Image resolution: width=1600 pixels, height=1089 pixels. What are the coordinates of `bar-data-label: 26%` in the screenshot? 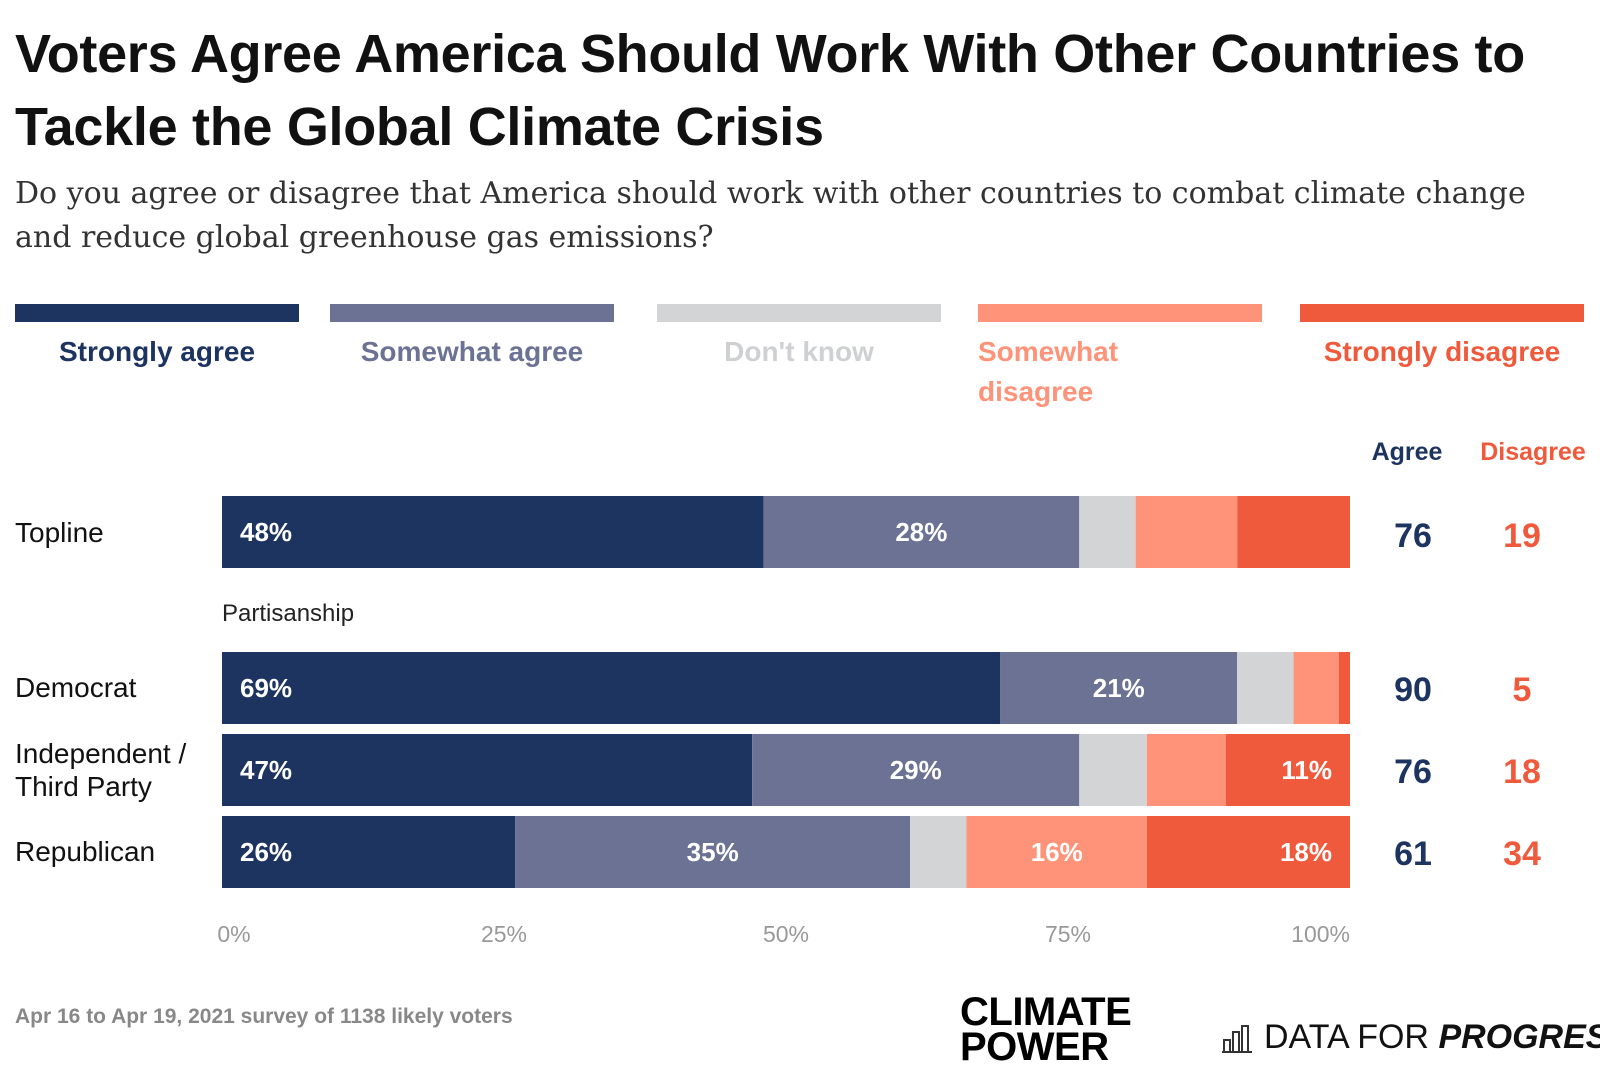 It's located at (266, 852).